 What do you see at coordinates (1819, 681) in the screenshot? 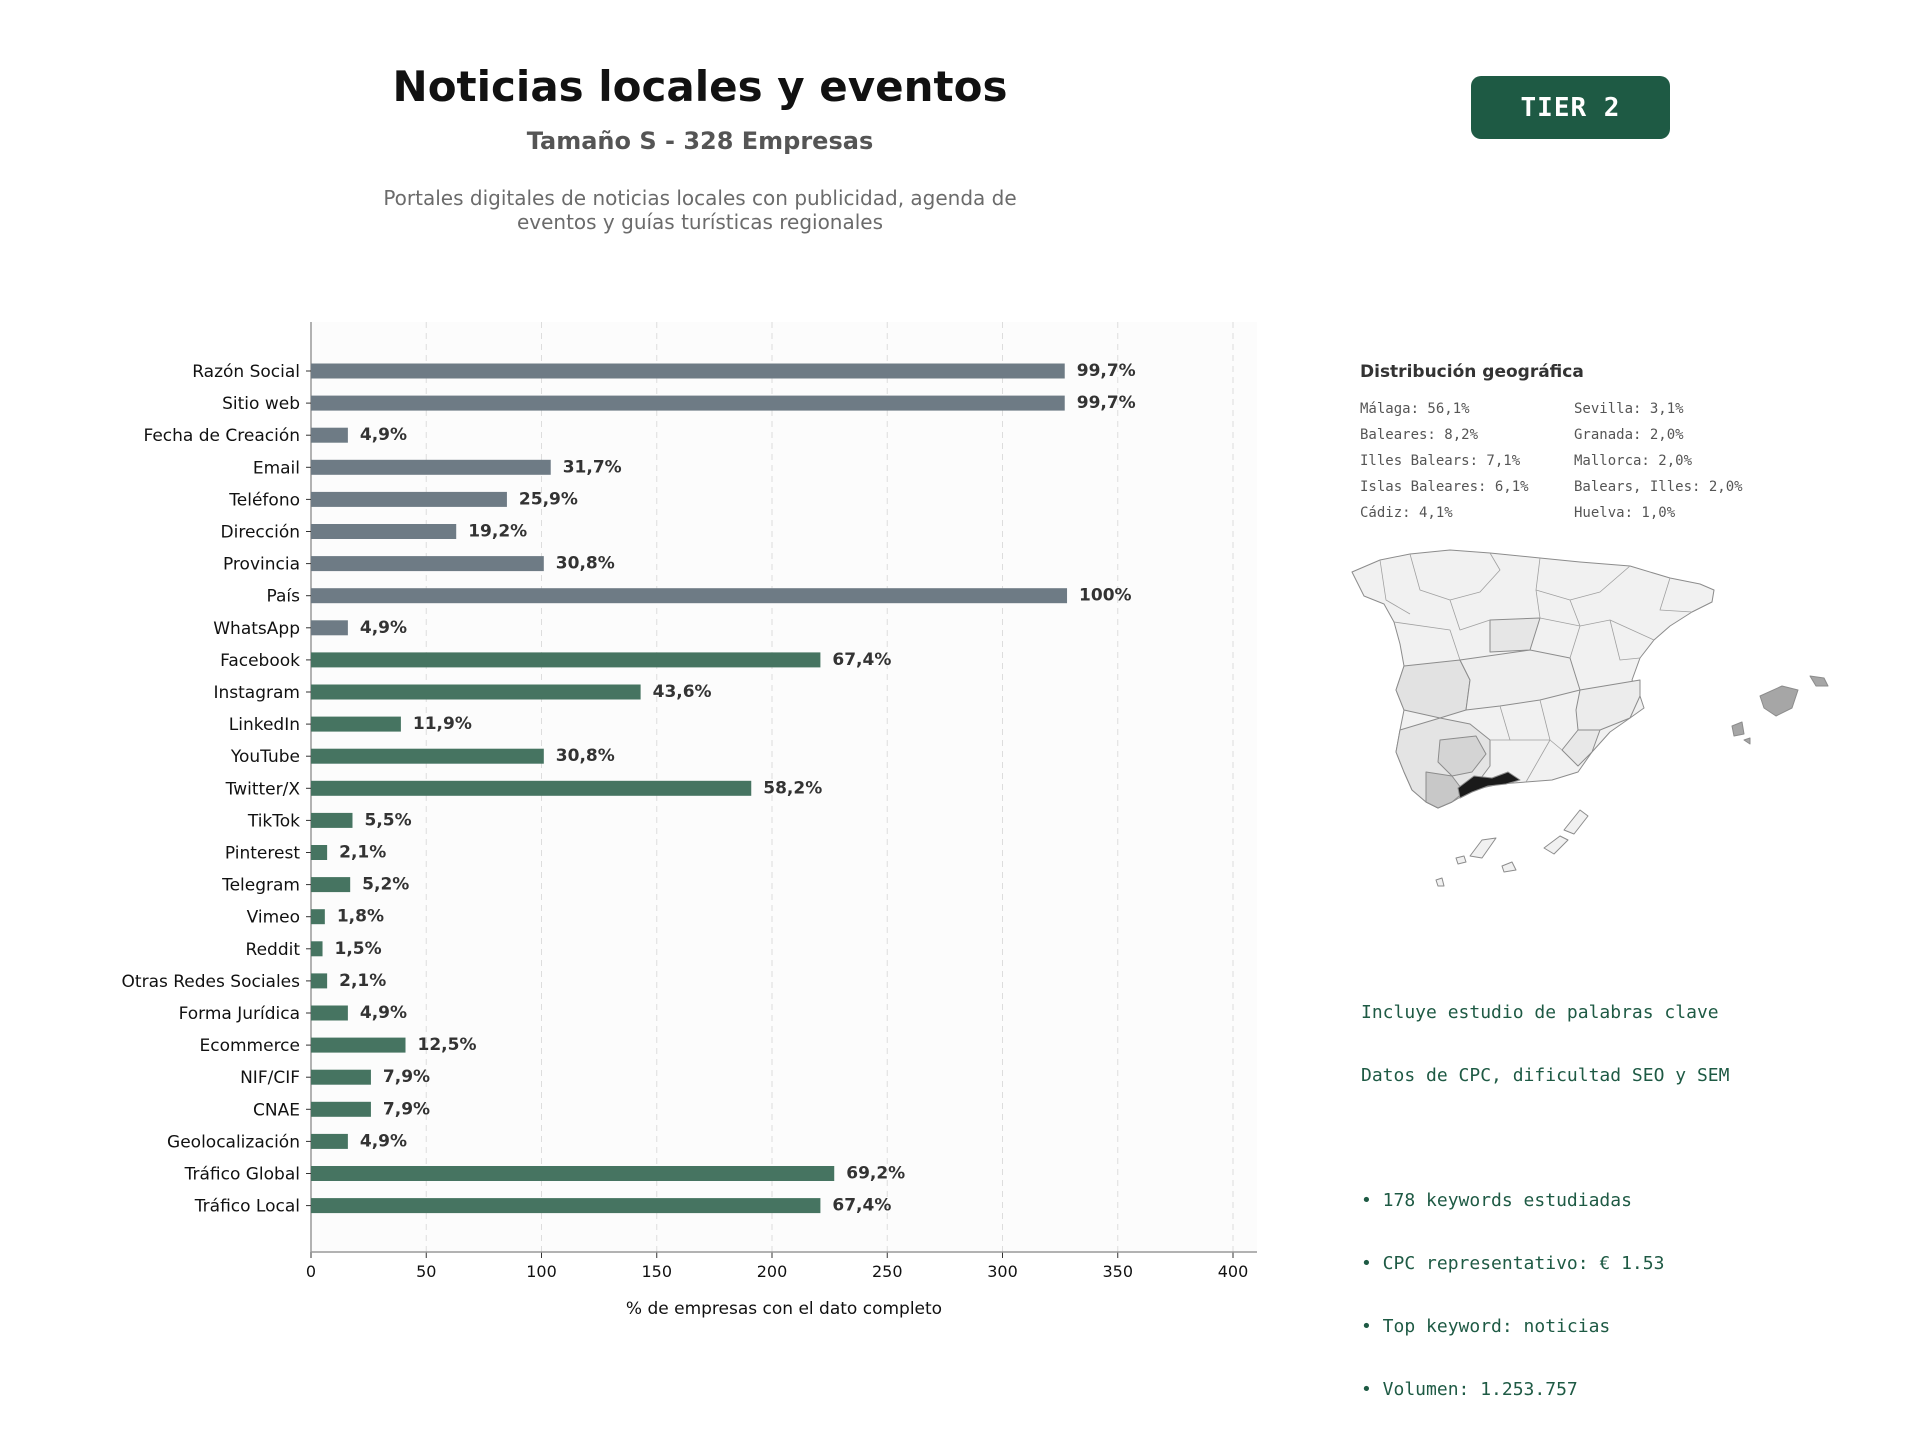
I see `map-island-menorca` at bounding box center [1819, 681].